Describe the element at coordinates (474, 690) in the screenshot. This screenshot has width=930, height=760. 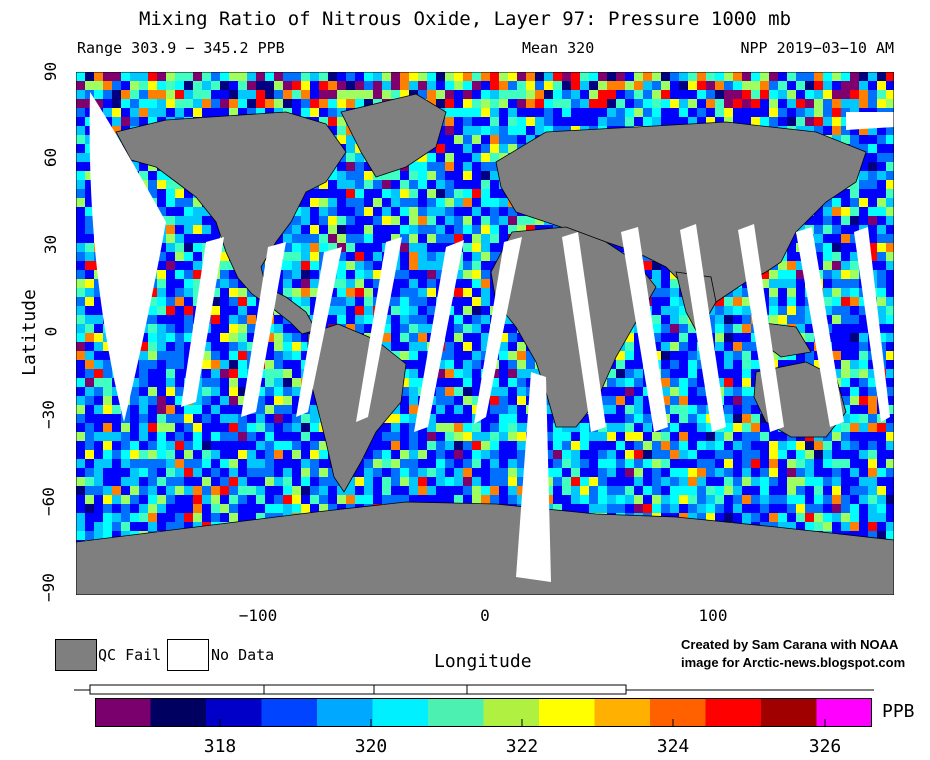
I see `range-slider` at that location.